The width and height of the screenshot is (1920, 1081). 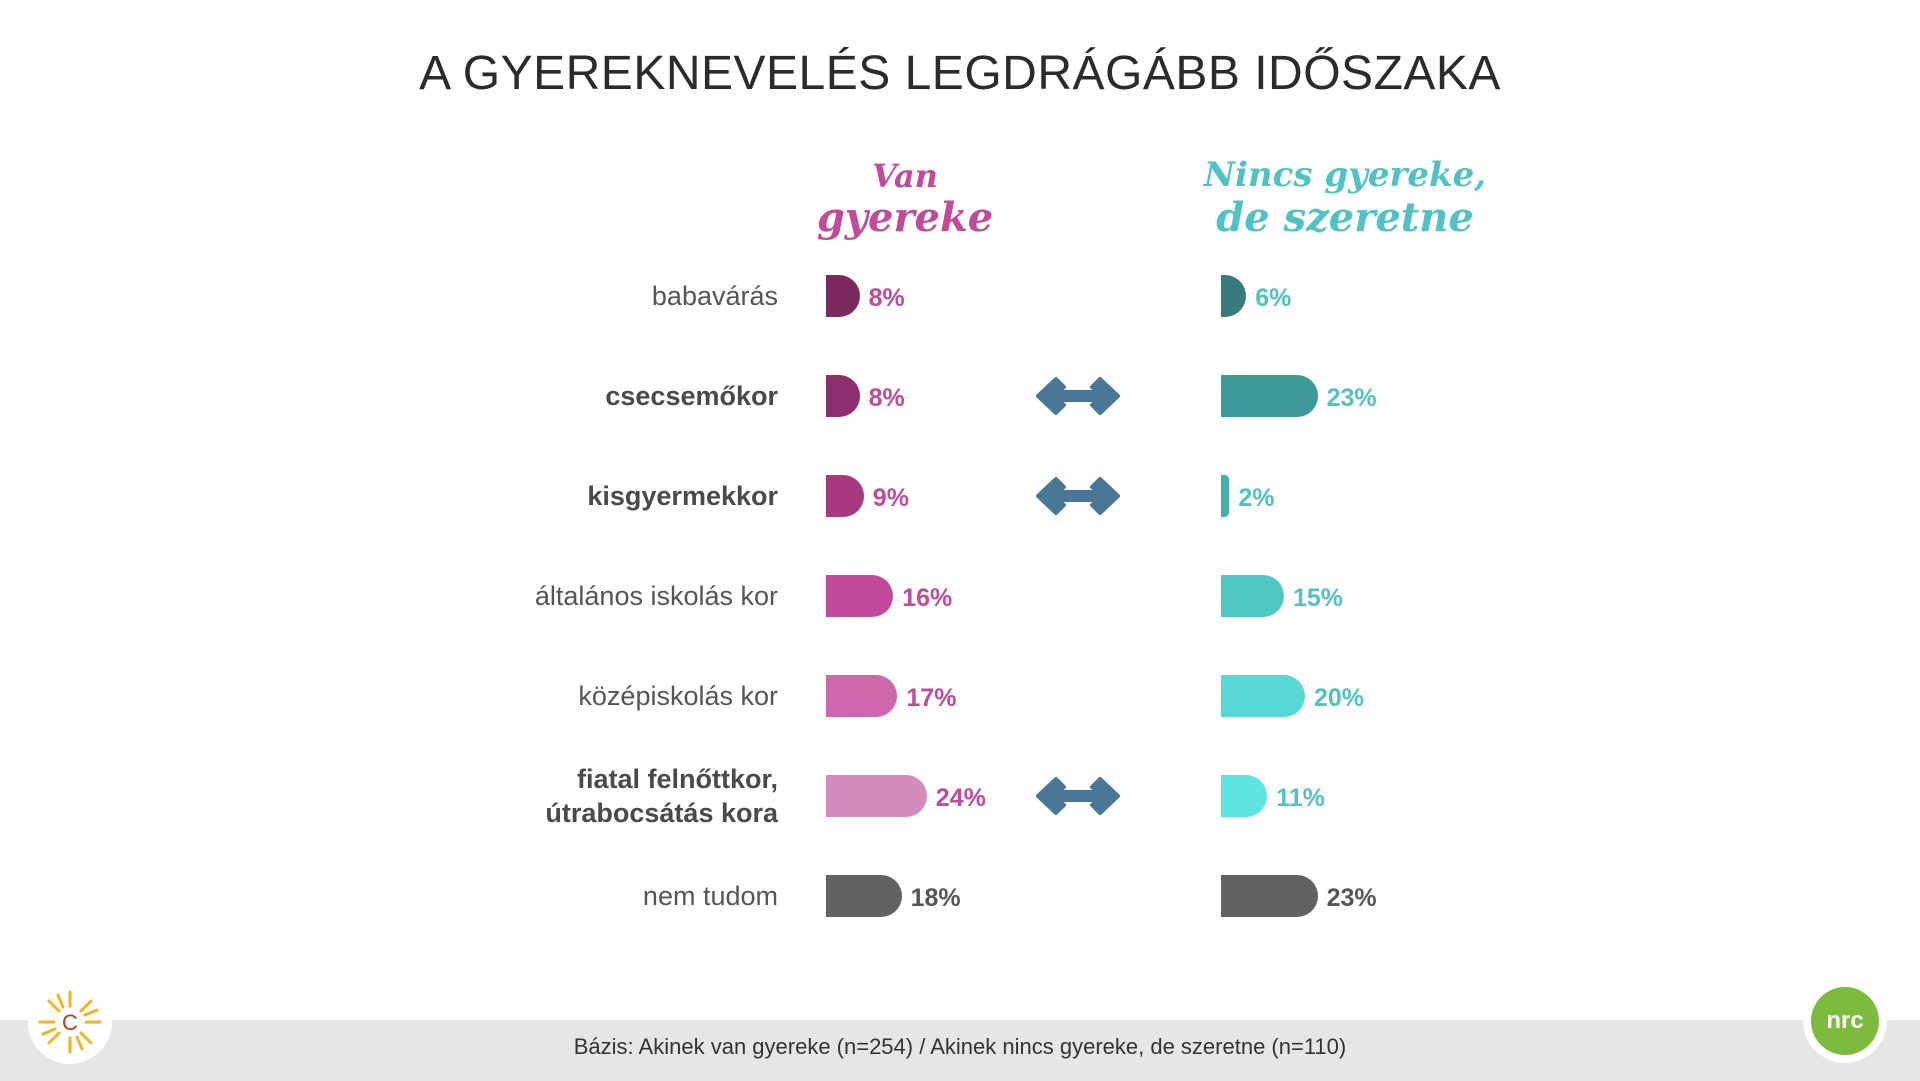 I want to click on category-label-line: fiatal felnőttkor,, so click(x=677, y=779).